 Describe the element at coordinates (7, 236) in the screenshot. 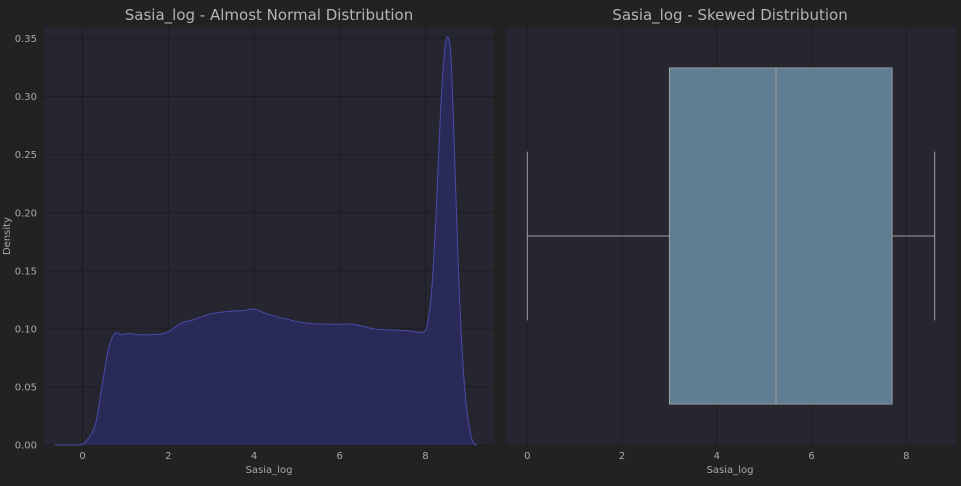

I see `kde-y-axis-label: Density` at that location.